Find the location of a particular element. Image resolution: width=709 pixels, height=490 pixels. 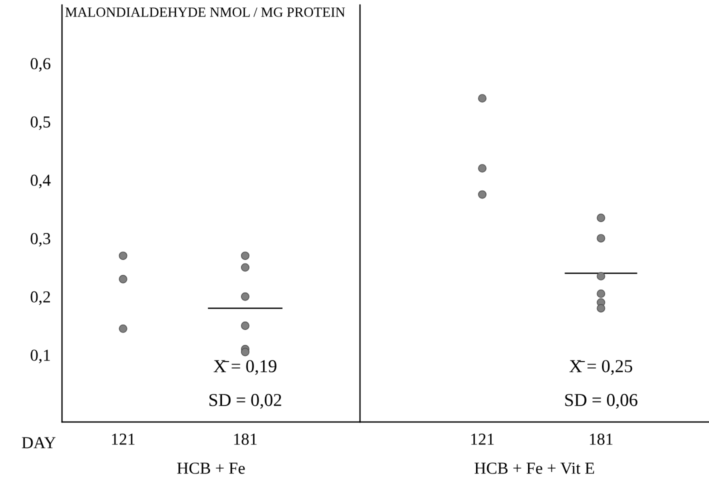

y-tick-label: 0,3 is located at coordinates (40, 239).